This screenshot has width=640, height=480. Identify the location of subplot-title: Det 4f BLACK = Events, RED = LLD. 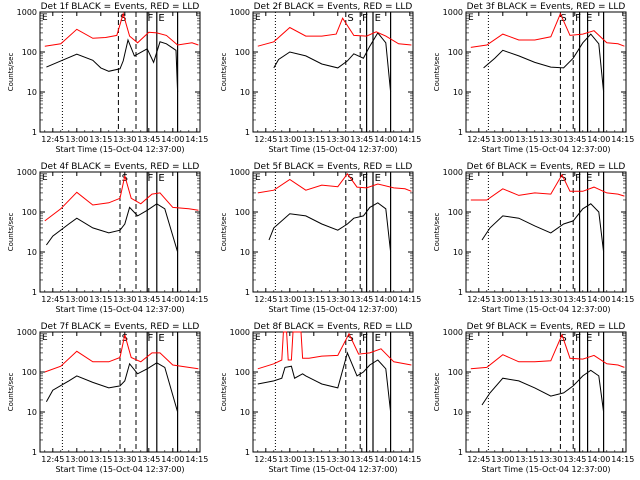
(120, 167).